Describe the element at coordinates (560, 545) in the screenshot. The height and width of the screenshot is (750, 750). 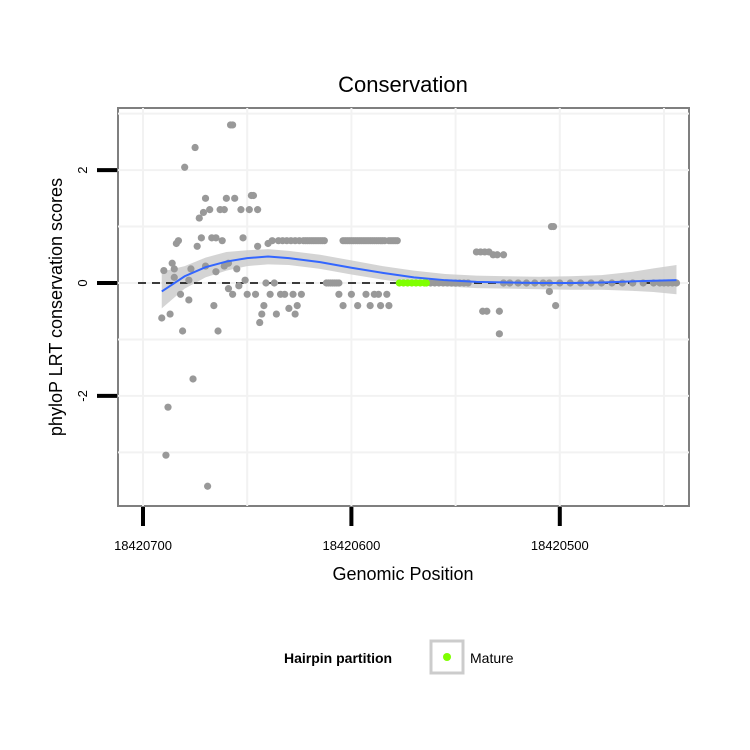
I see `x-tick-label: 18420500` at that location.